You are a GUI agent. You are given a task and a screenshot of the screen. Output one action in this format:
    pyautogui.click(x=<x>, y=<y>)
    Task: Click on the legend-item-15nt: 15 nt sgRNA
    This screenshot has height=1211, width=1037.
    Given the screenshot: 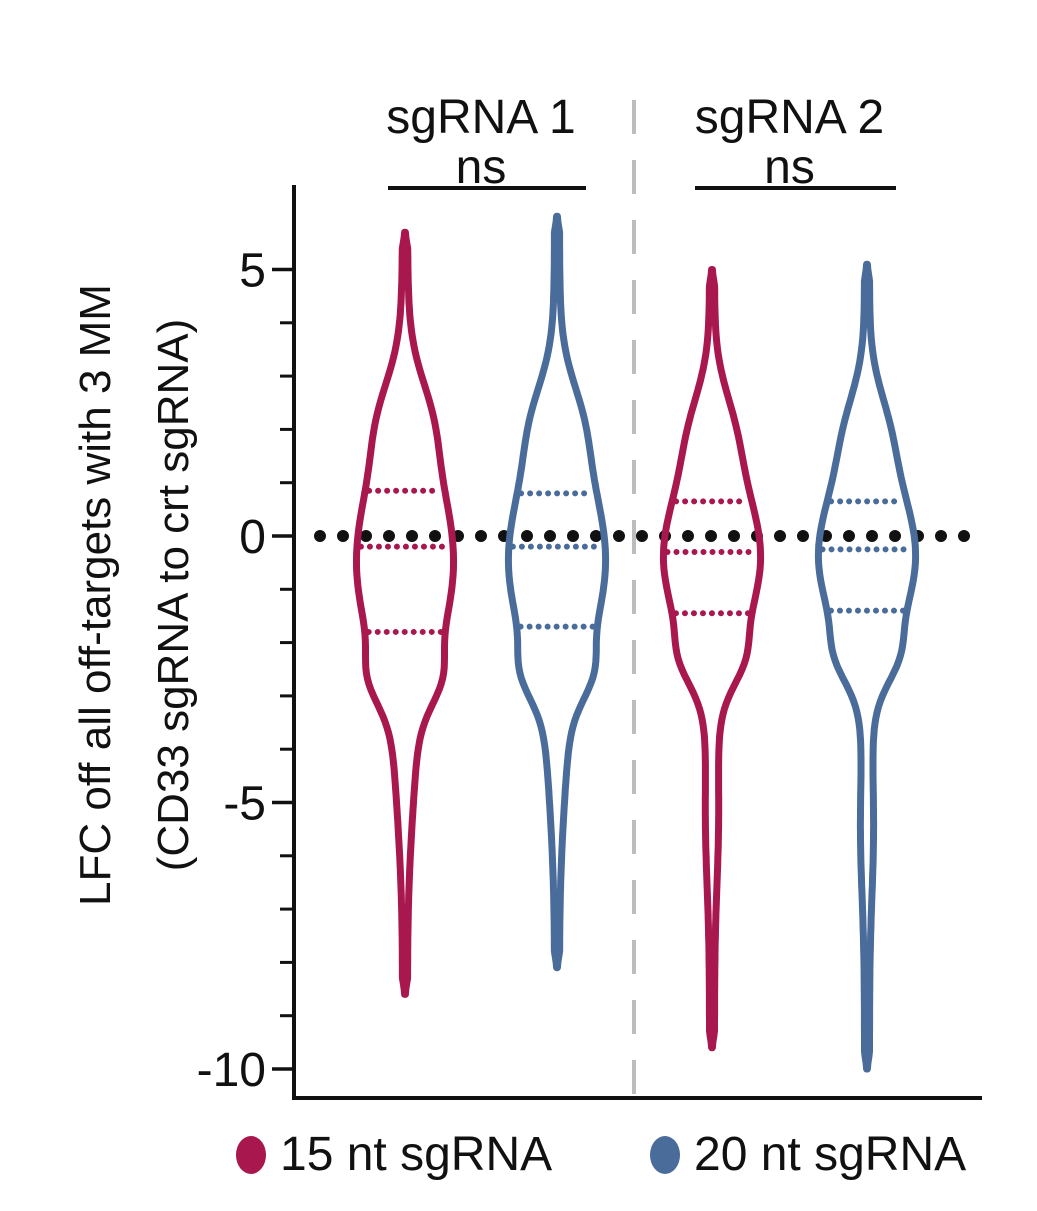 What is the action you would take?
    pyautogui.click(x=394, y=1154)
    